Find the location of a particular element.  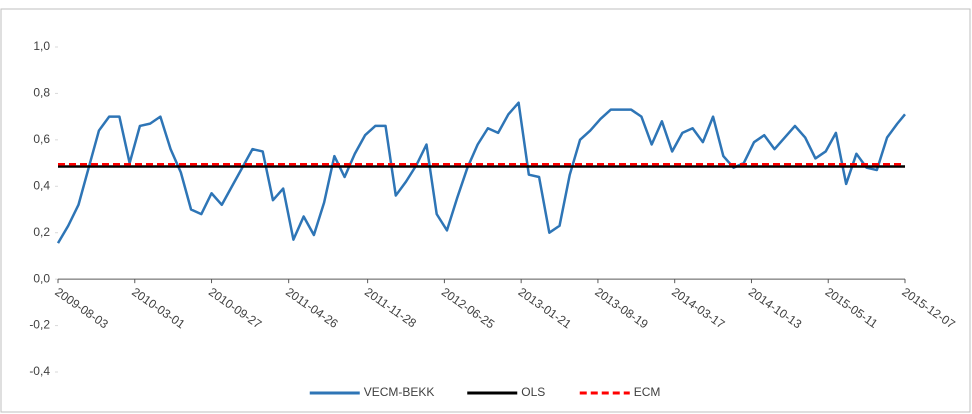

y-tick-label: 0,4 is located at coordinates (41, 185).